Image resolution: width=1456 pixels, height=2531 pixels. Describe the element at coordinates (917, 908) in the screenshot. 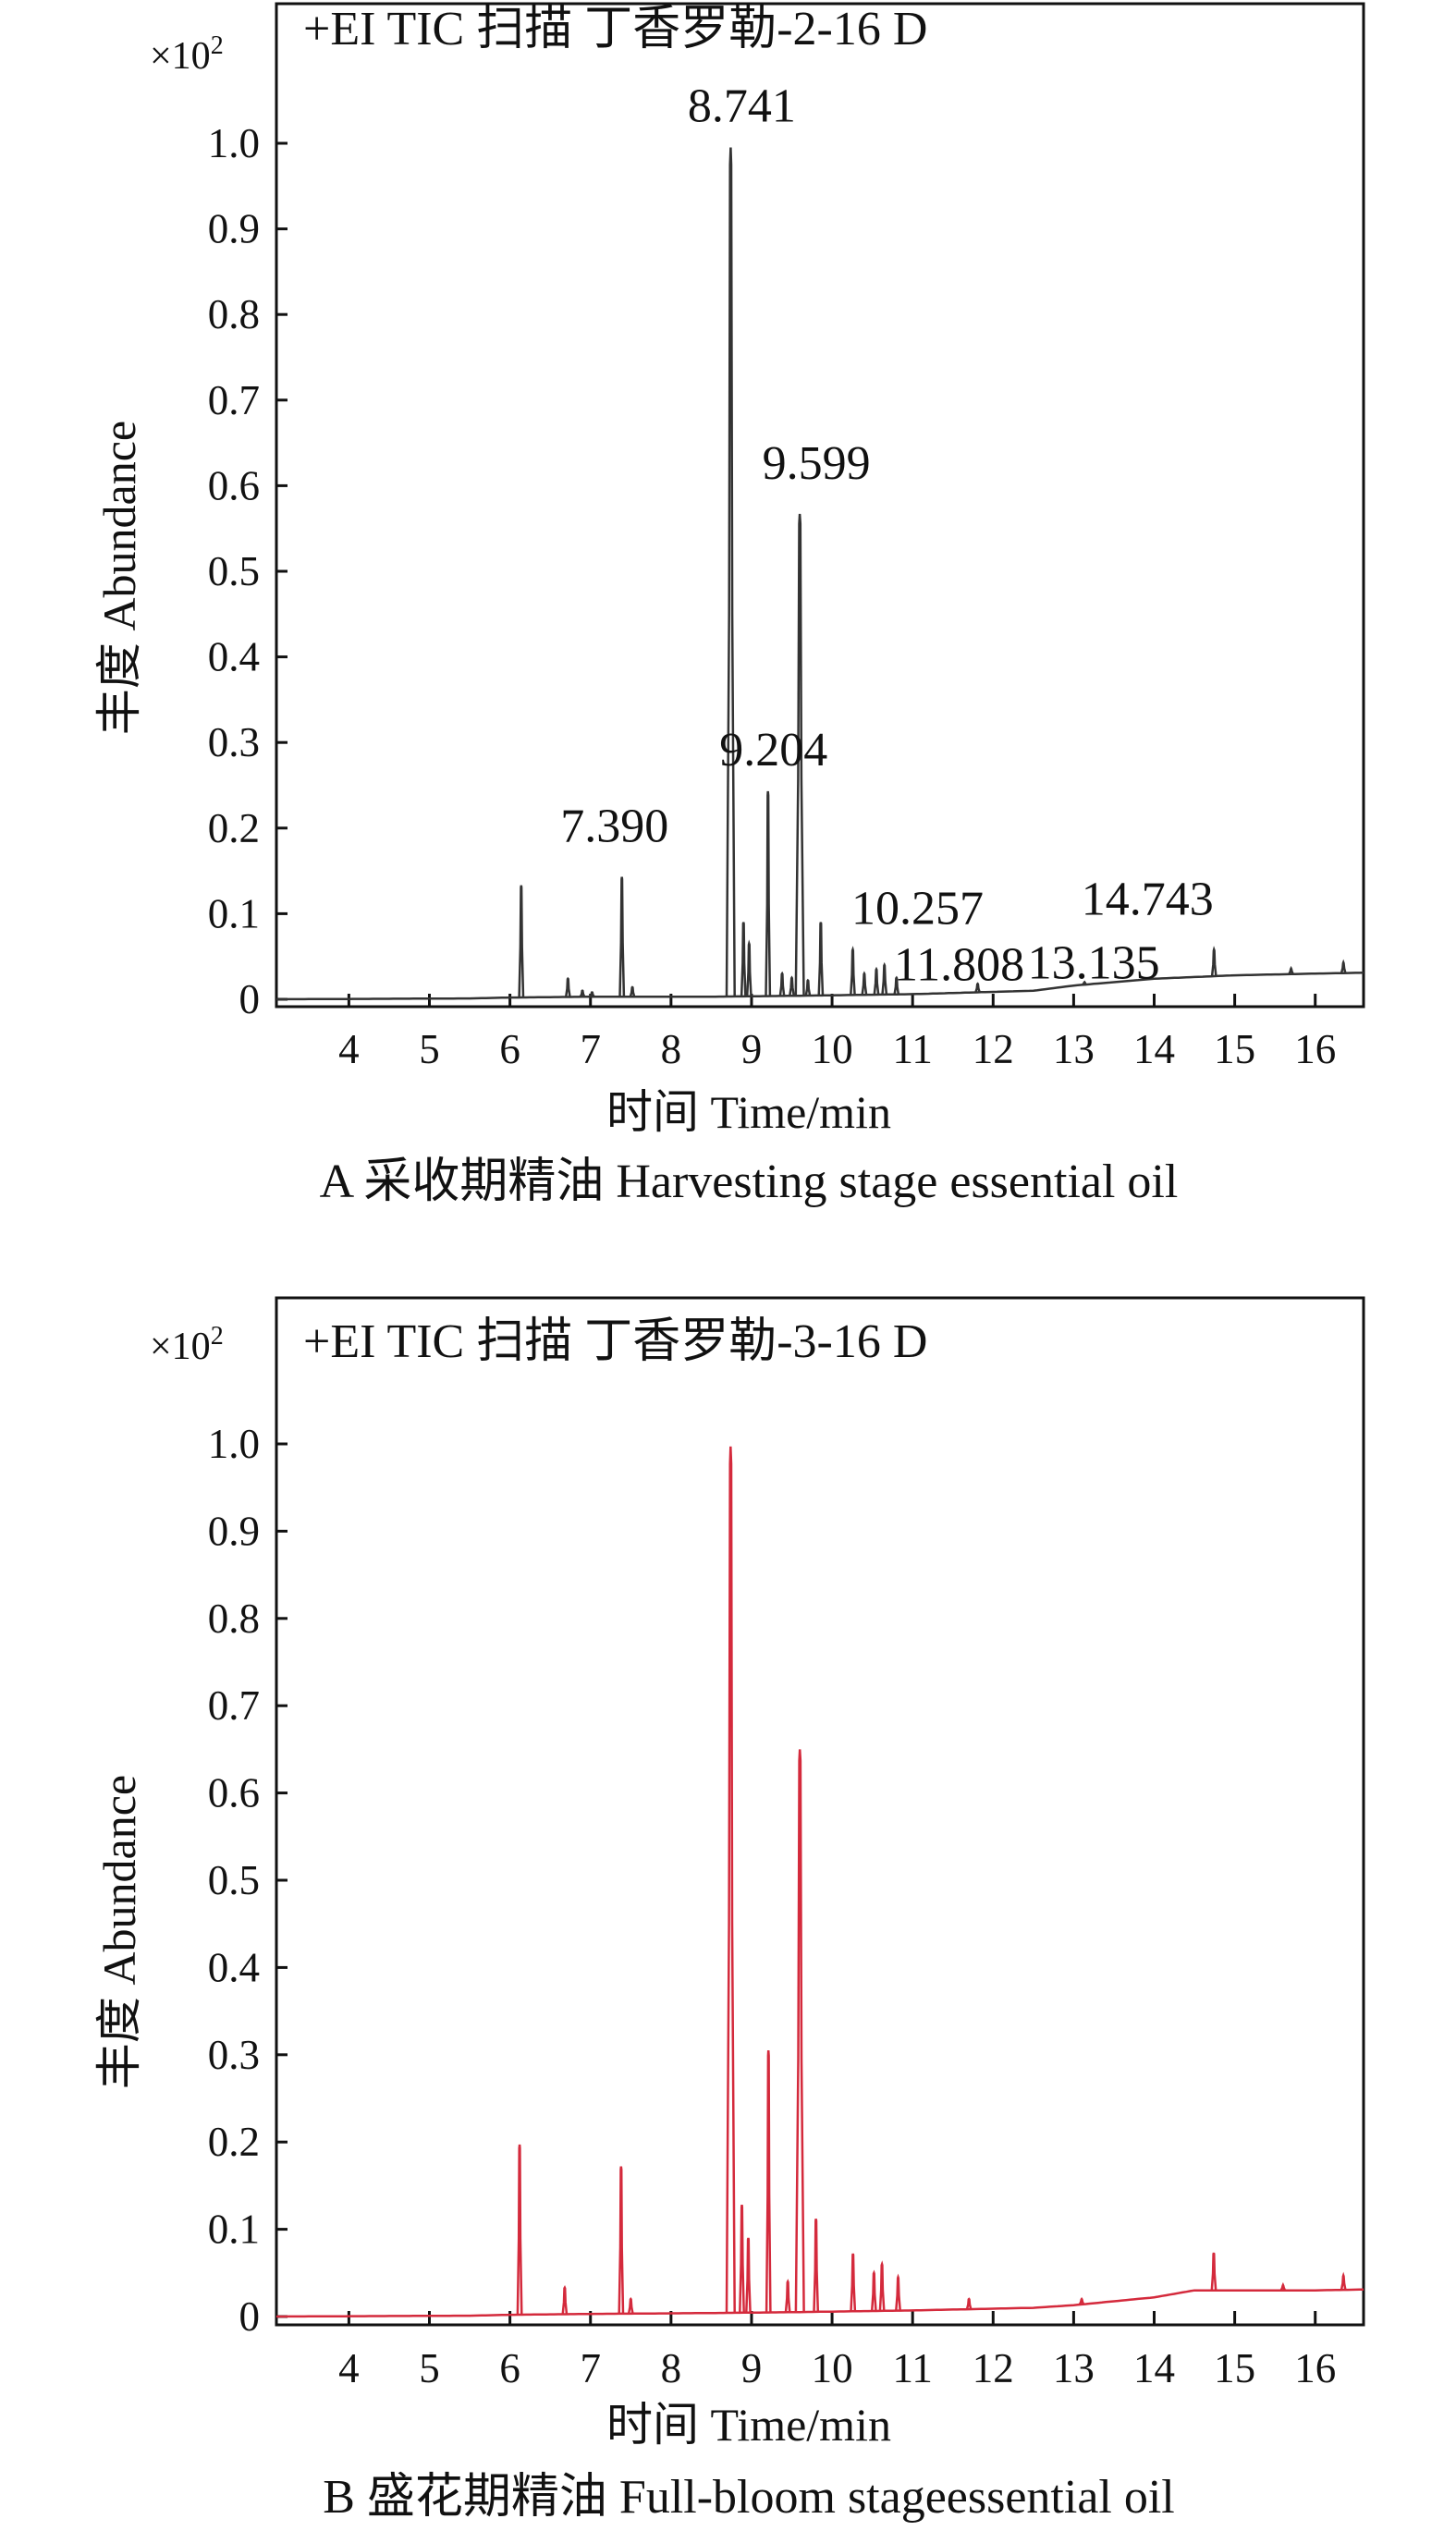

I see `peak-label: 10.257` at that location.